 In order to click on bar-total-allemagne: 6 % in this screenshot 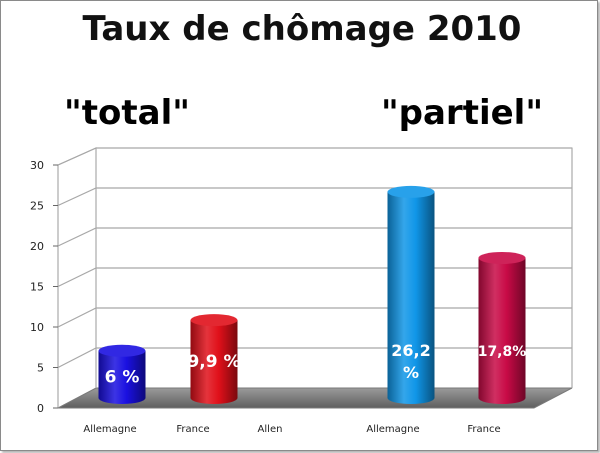, I will do `click(122, 374)`.